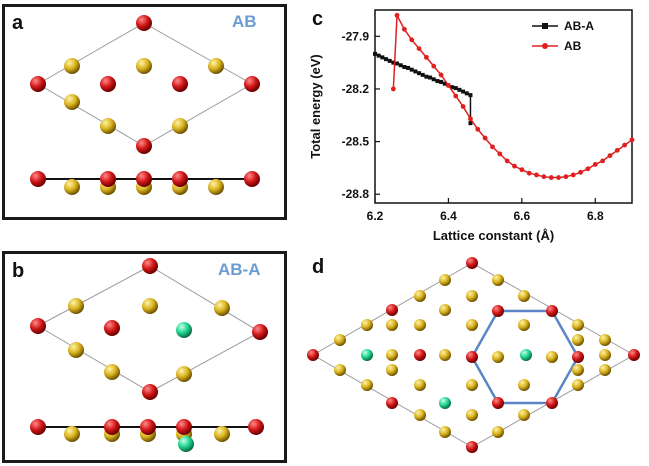 This screenshot has height=466, width=649. I want to click on panel-d-letter: d, so click(318, 267).